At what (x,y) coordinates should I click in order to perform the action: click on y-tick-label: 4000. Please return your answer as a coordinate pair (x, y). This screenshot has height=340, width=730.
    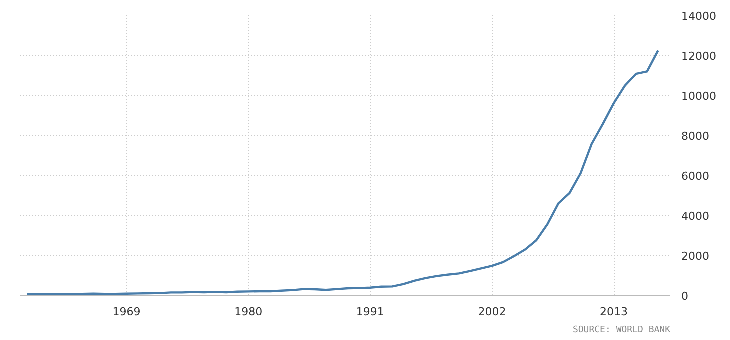
    Looking at the image, I should click on (696, 216).